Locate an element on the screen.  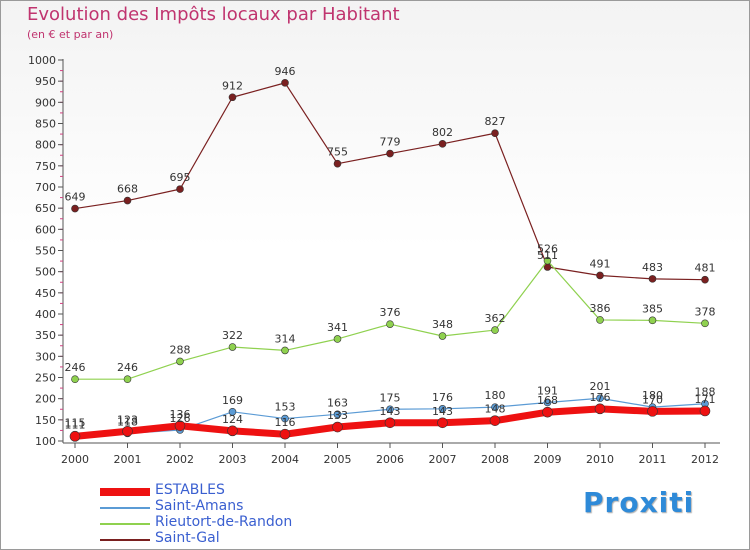
data-label: 526 is located at coordinates (547, 249).